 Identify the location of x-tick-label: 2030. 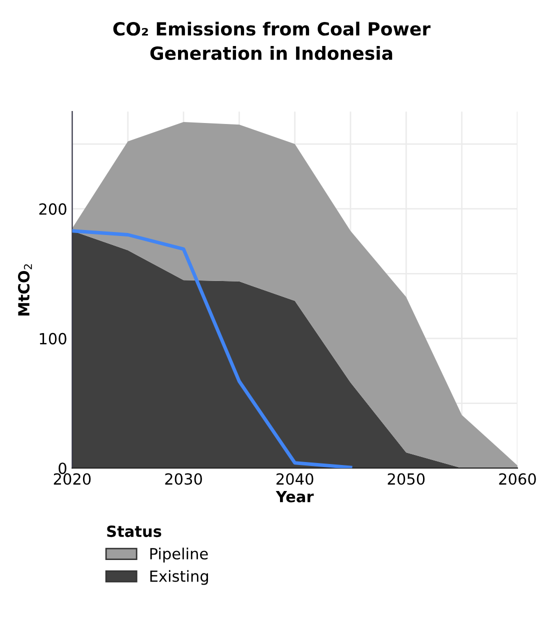
(183, 479).